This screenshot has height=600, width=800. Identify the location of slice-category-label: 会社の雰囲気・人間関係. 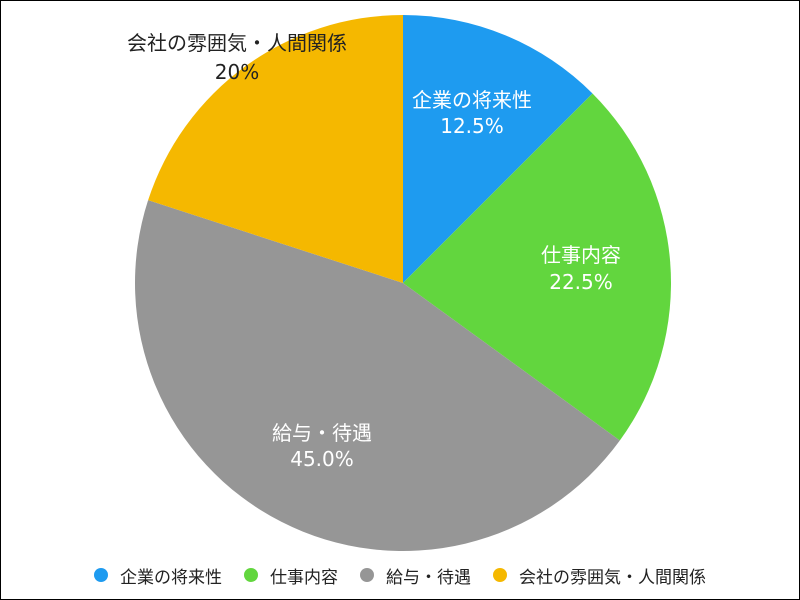
(237, 43).